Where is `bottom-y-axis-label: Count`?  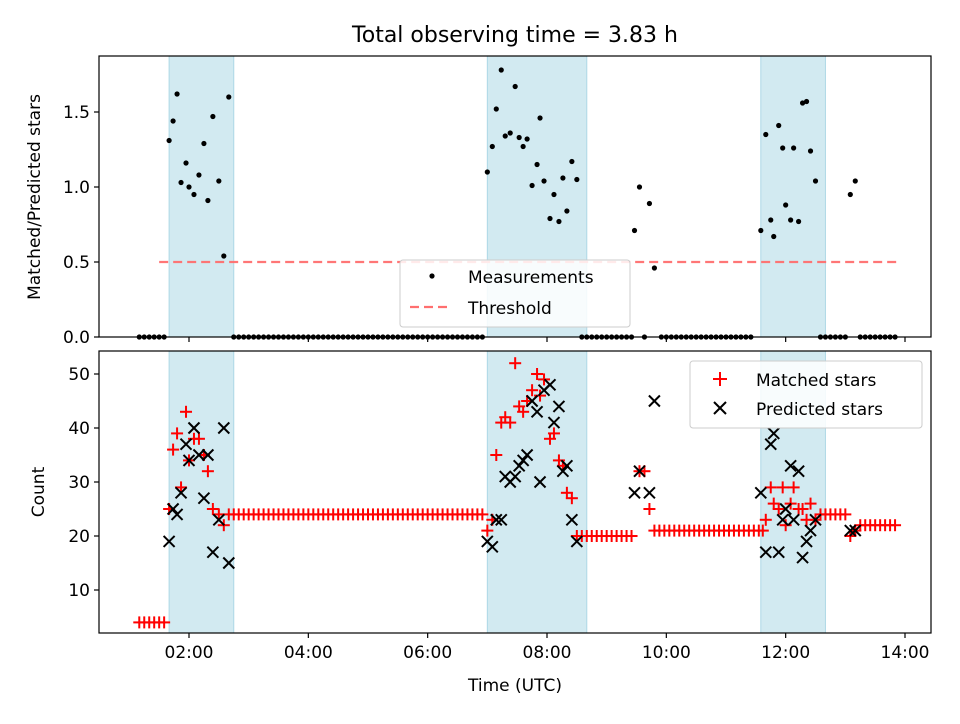 bottom-y-axis-label: Count is located at coordinates (39, 491).